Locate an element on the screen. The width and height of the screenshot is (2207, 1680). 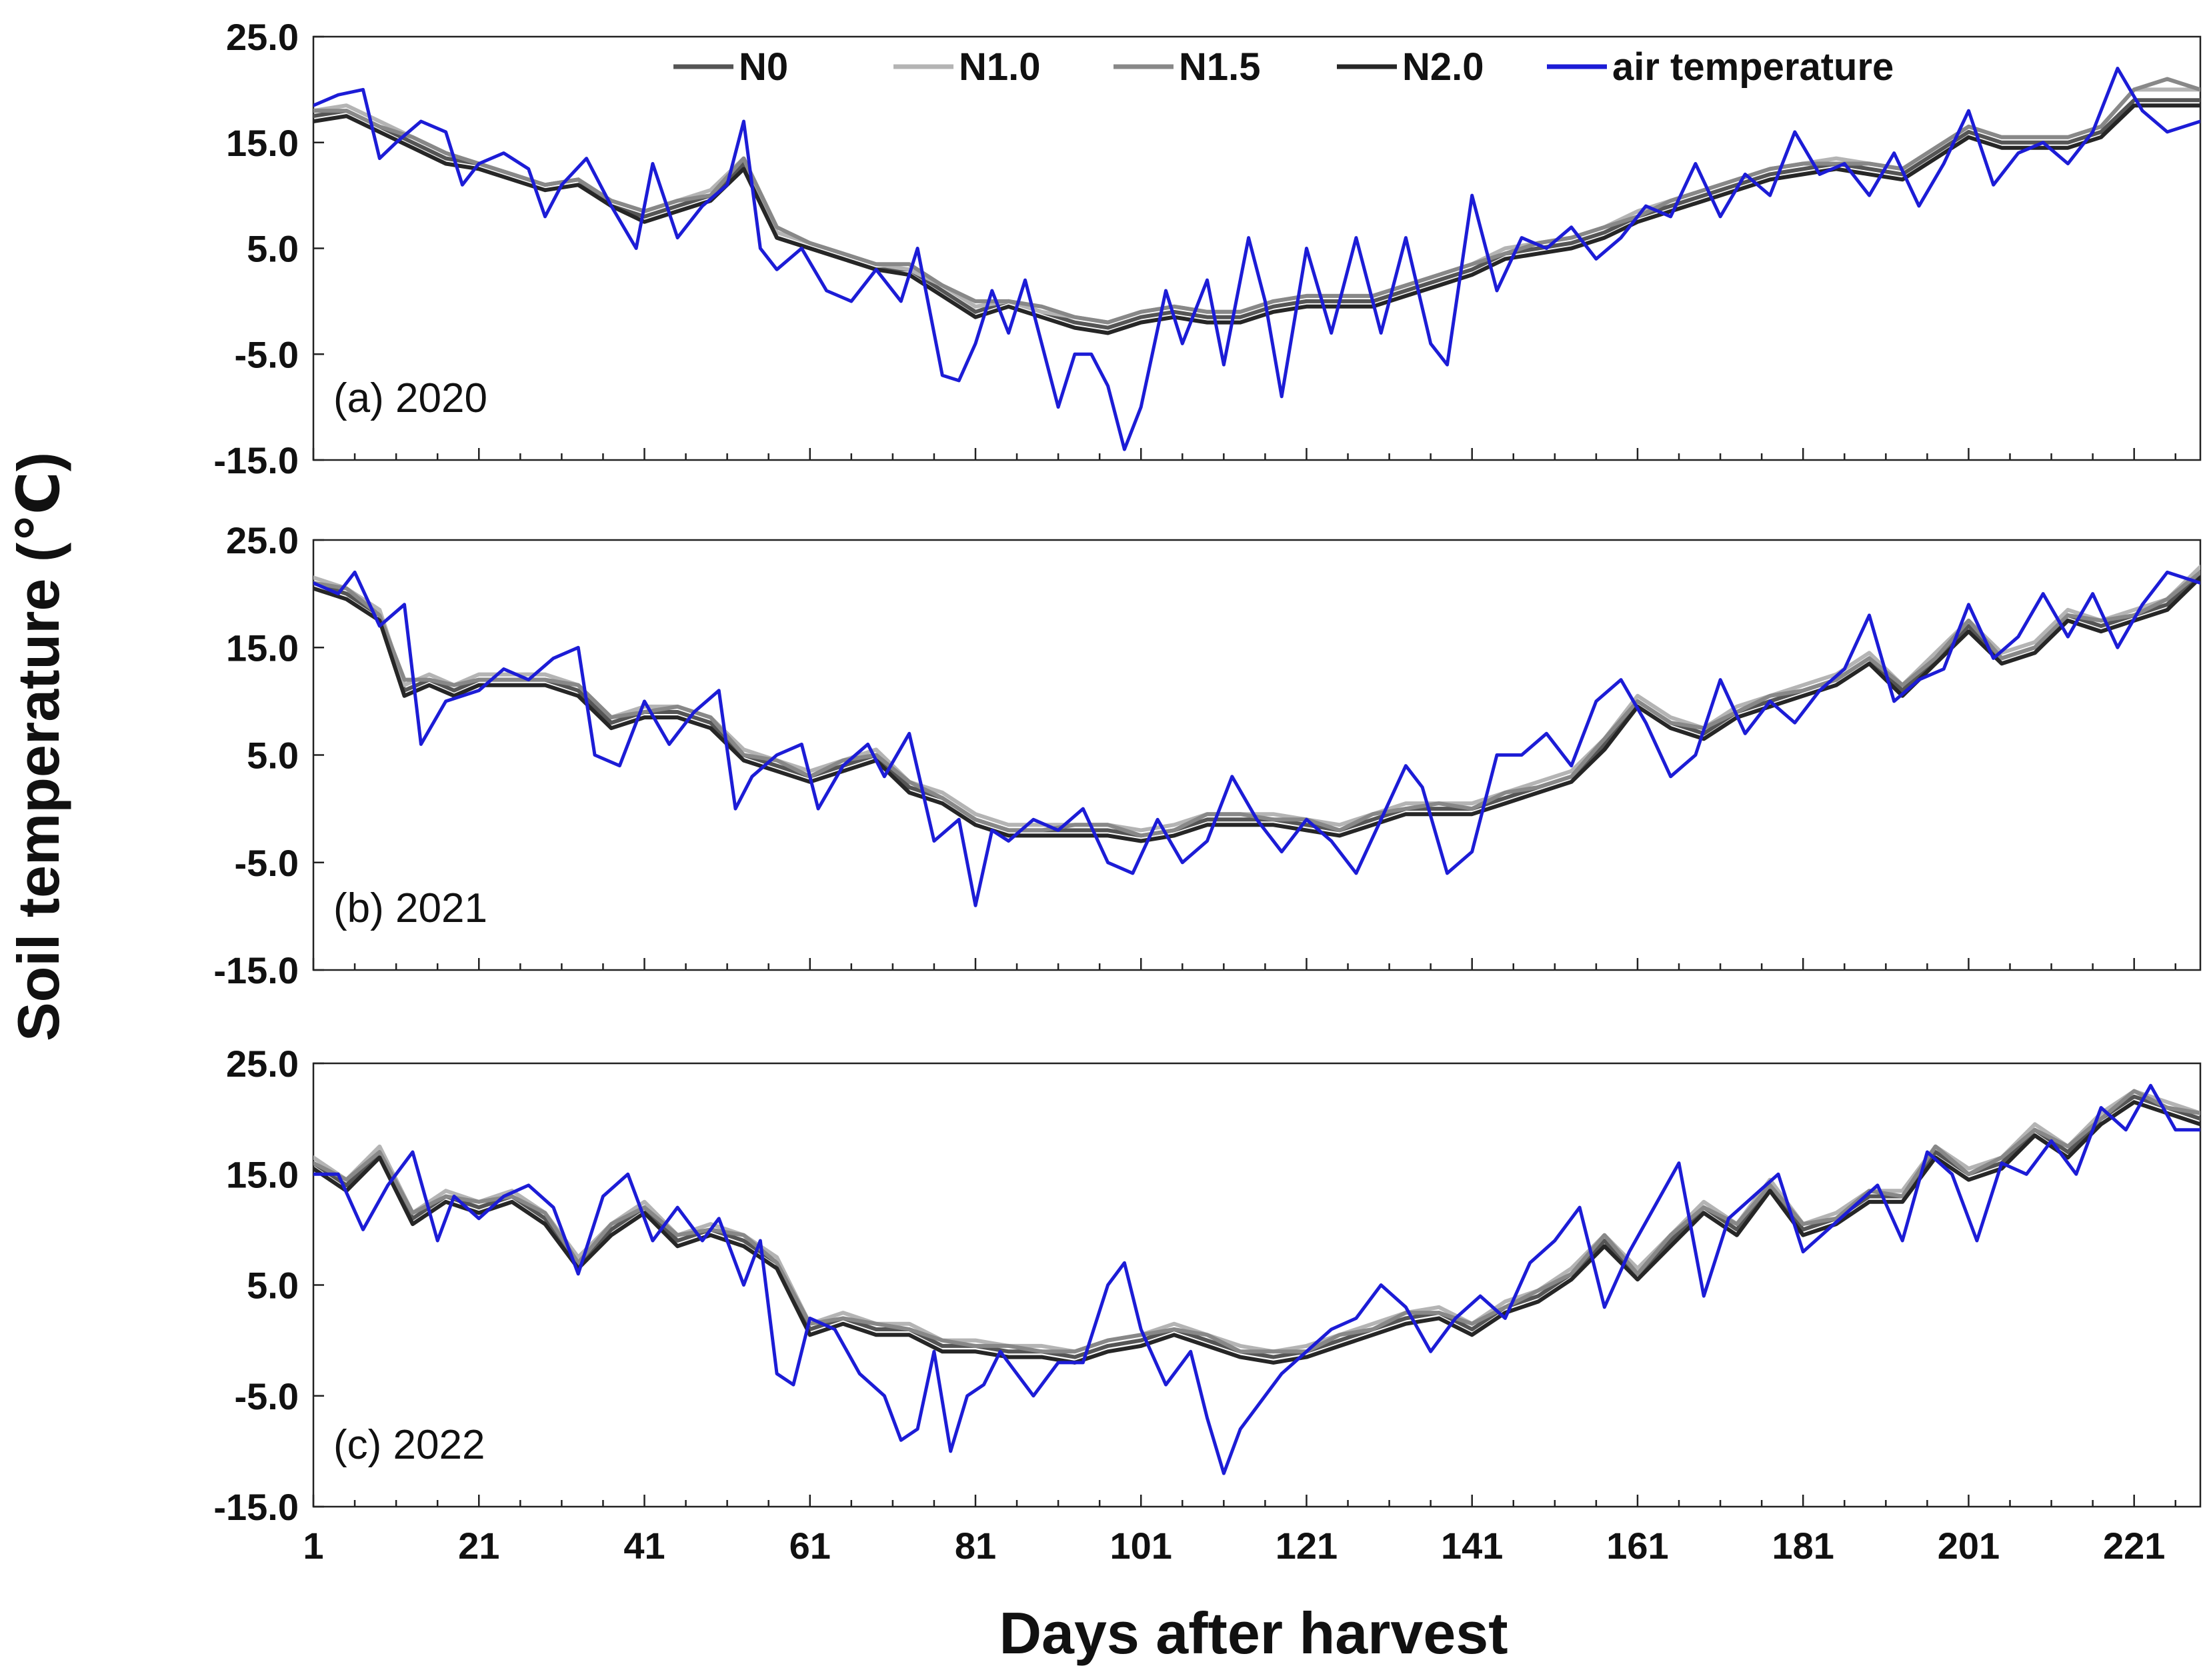
x-tick-label: 141 is located at coordinates (1472, 1546).